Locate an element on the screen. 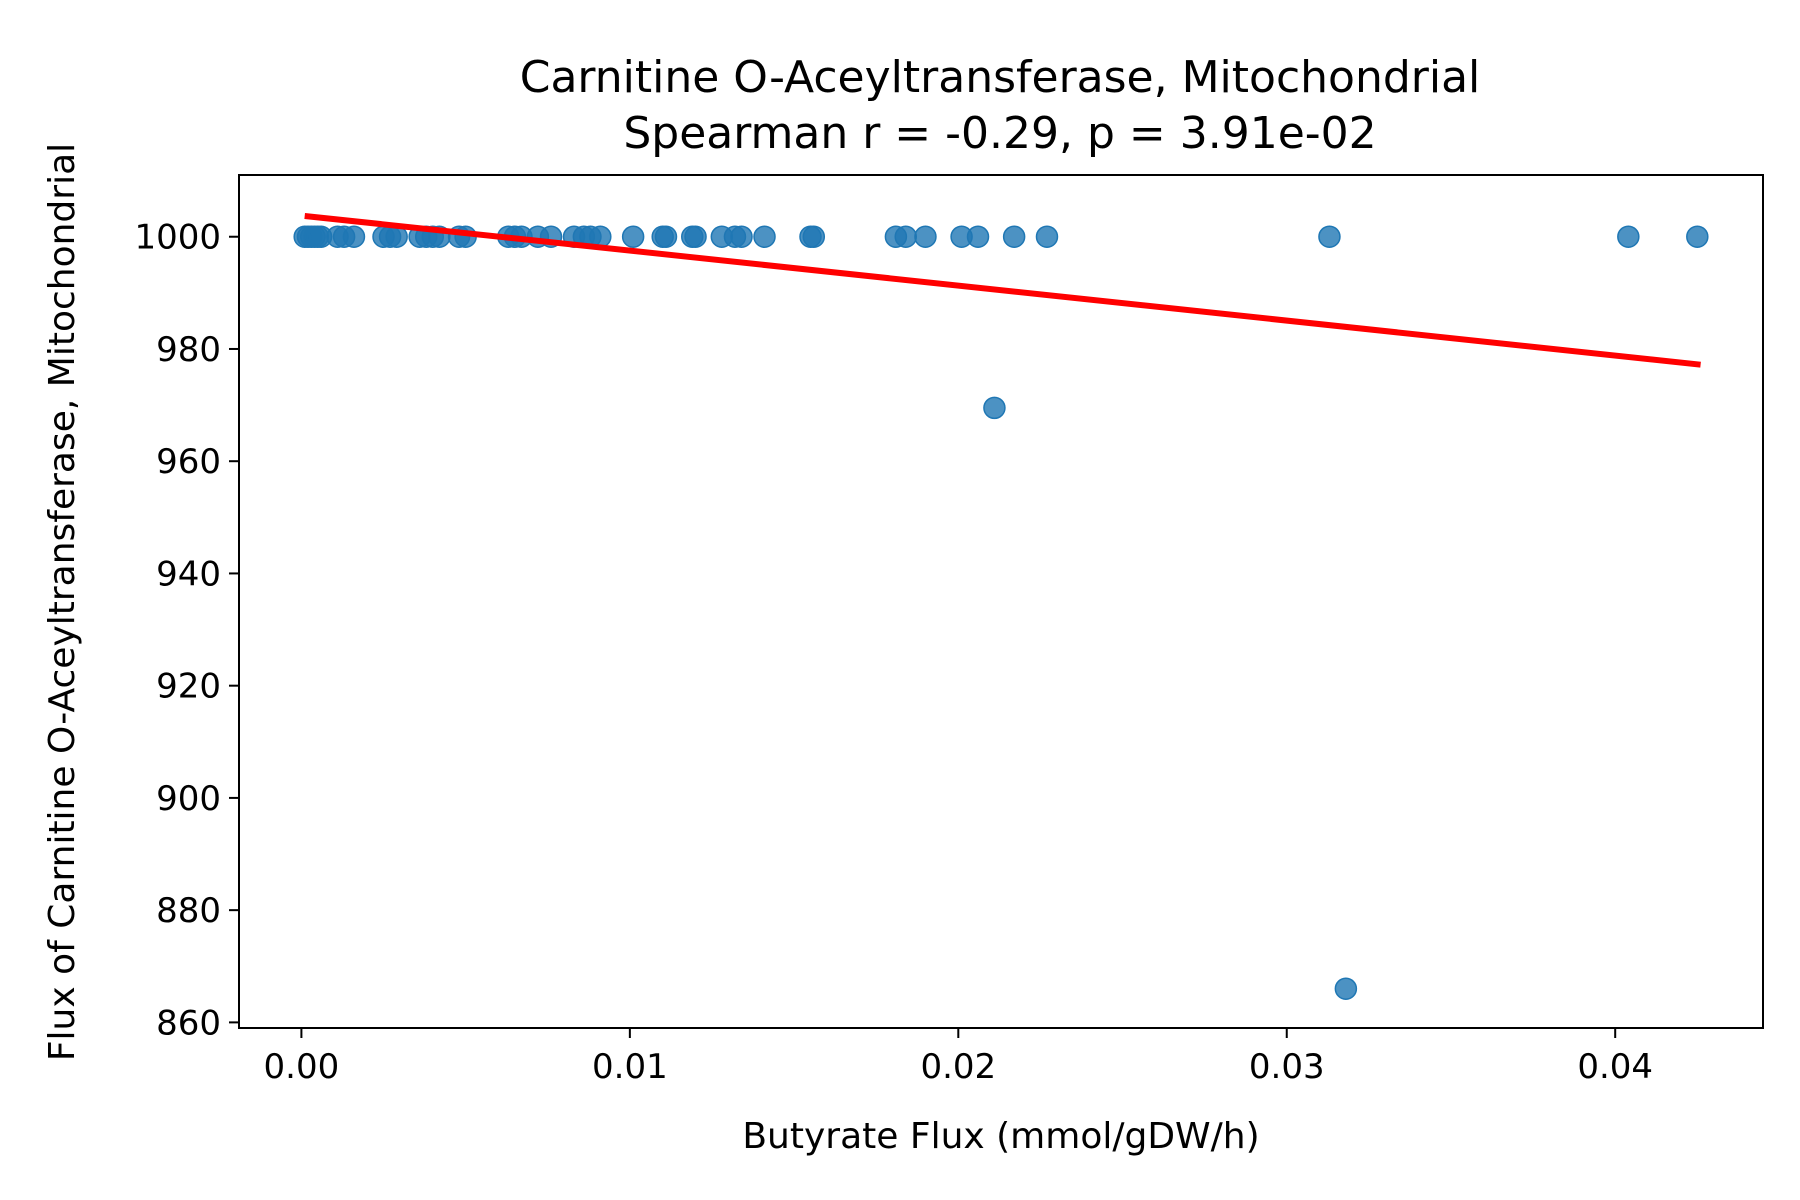  y-tick-label: 880 is located at coordinates (188, 911).